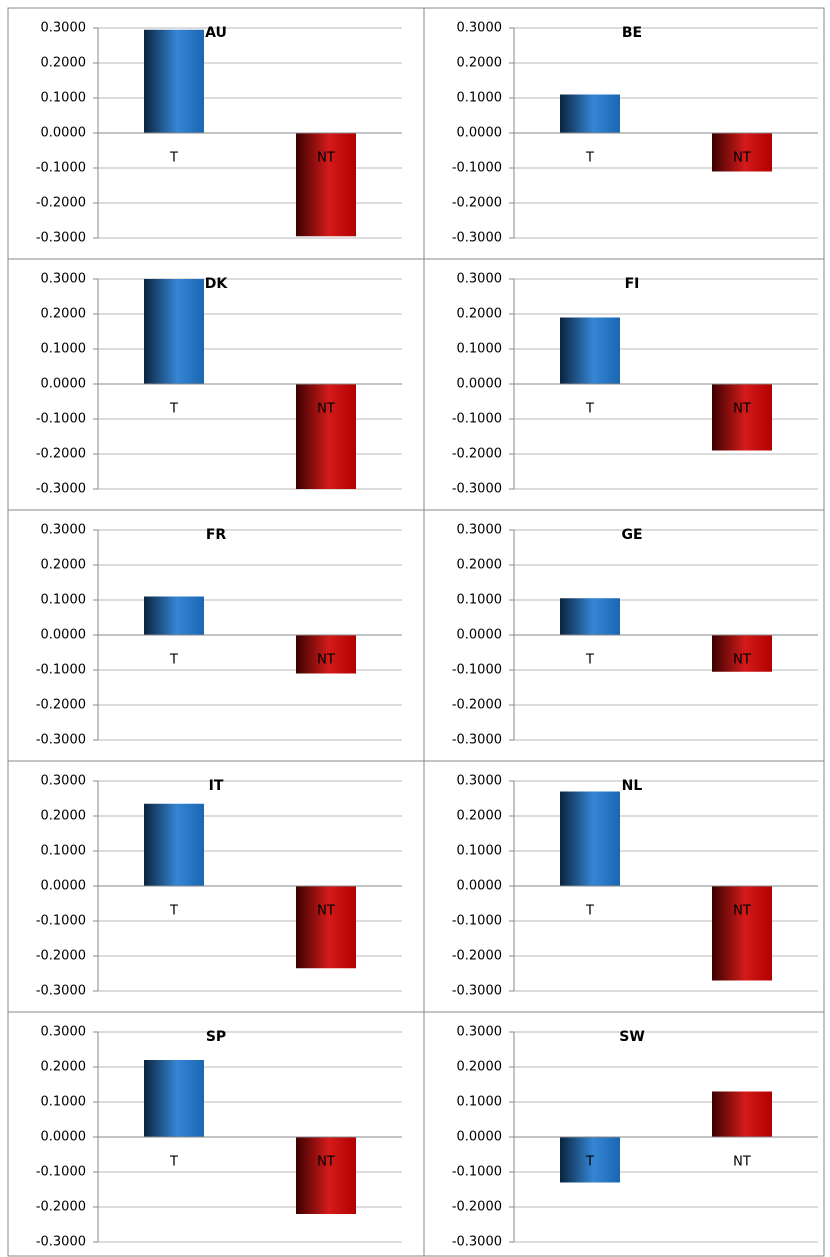 Image resolution: width=830 pixels, height=1257 pixels. I want to click on chart-title: FR, so click(216, 535).